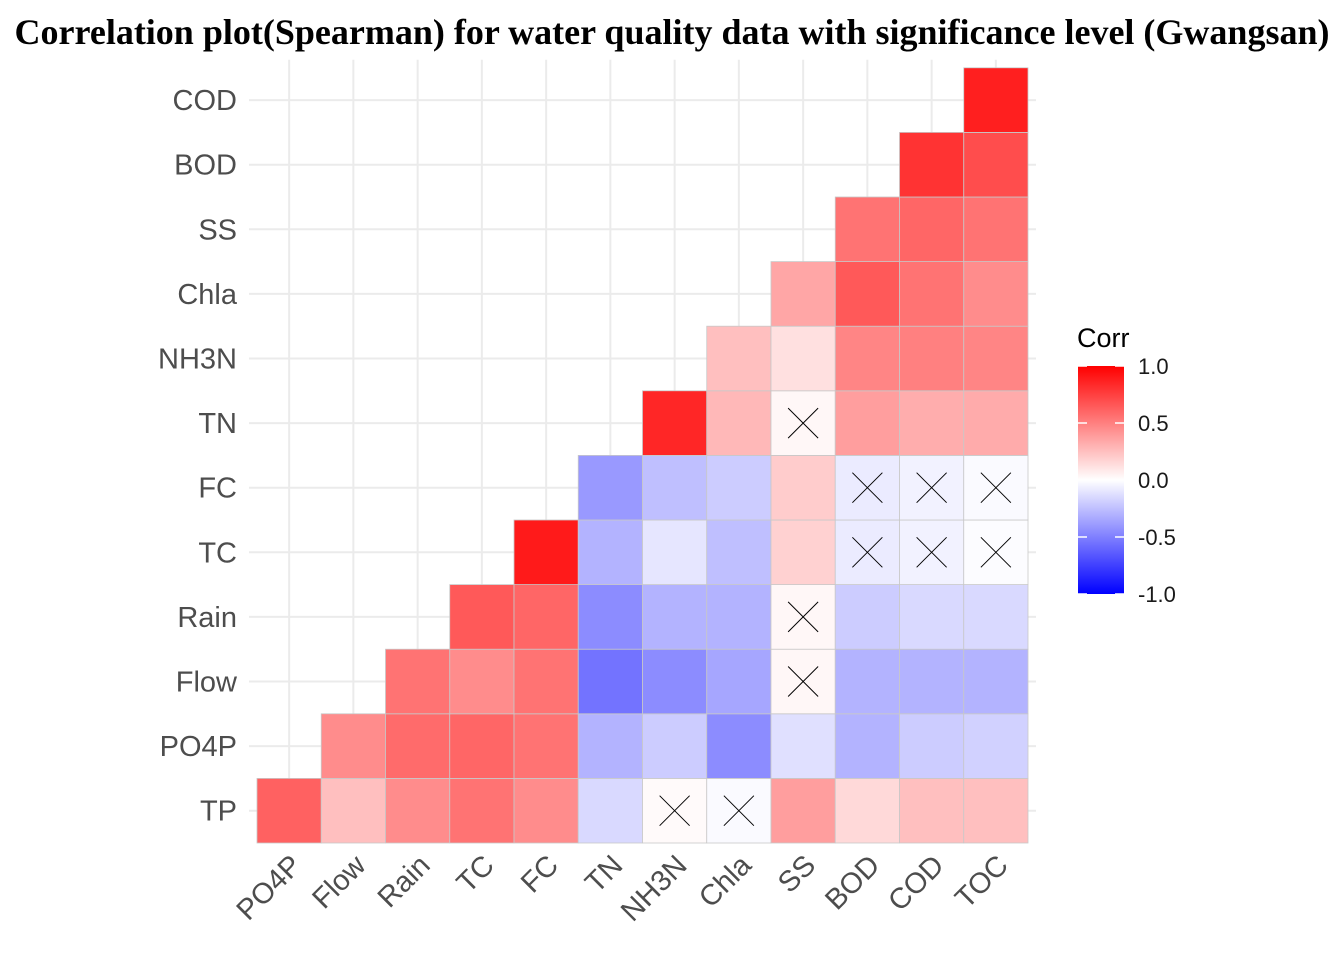 This screenshot has width=1344, height=965. I want to click on heatmap-cell-cod-bod, so click(932, 164).